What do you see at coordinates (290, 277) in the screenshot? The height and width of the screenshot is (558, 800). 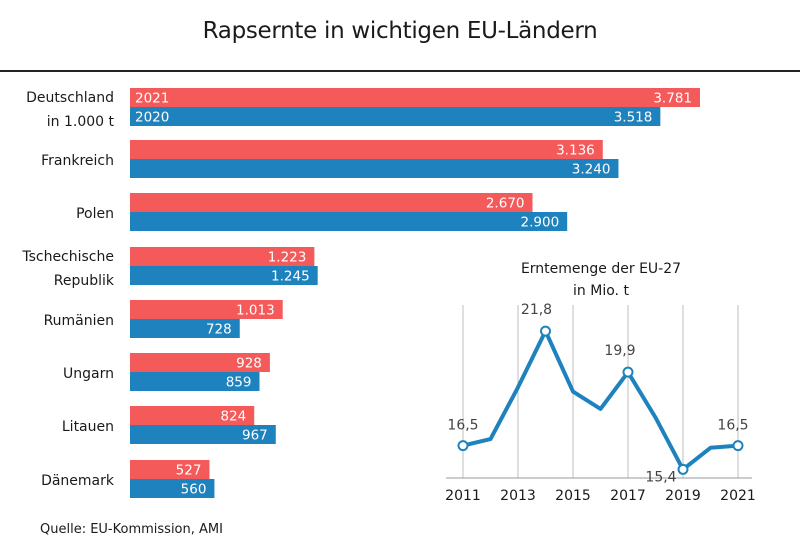 I see `bar-value-2020-3: 1.245` at bounding box center [290, 277].